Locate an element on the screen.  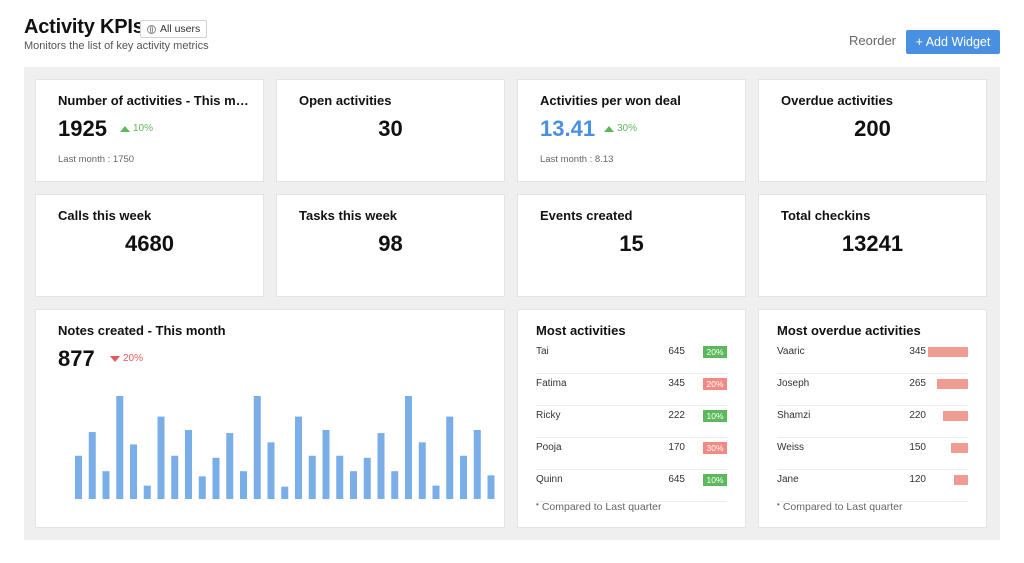
list-item: Jane 120 is located at coordinates (872, 486).